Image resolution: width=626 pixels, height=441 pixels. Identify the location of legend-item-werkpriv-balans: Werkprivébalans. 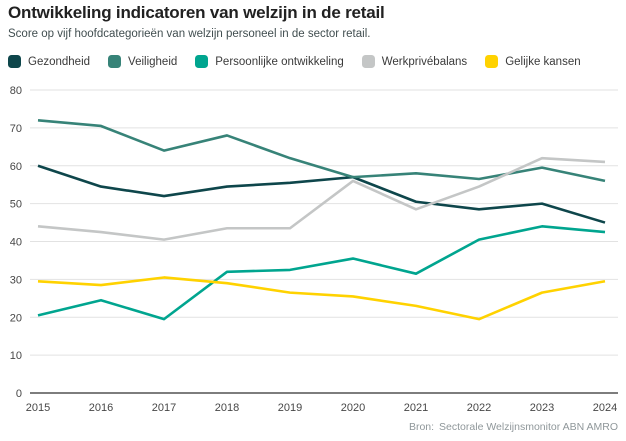
(414, 61).